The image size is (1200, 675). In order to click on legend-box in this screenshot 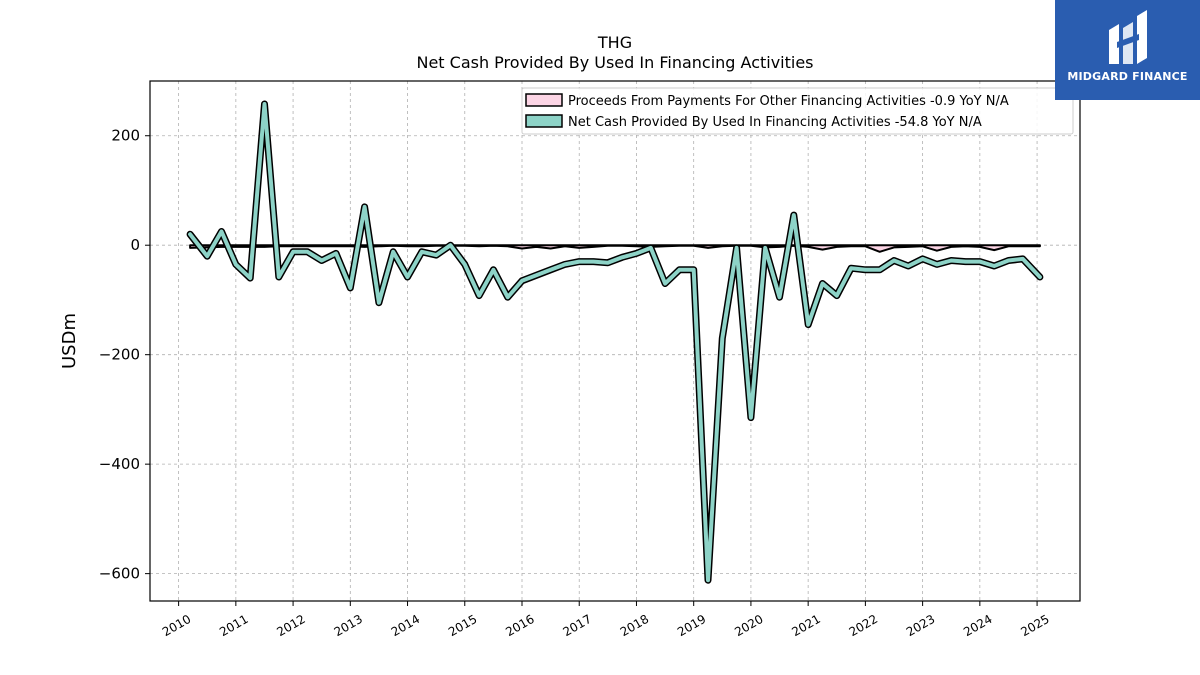, I will do `click(797, 111)`.